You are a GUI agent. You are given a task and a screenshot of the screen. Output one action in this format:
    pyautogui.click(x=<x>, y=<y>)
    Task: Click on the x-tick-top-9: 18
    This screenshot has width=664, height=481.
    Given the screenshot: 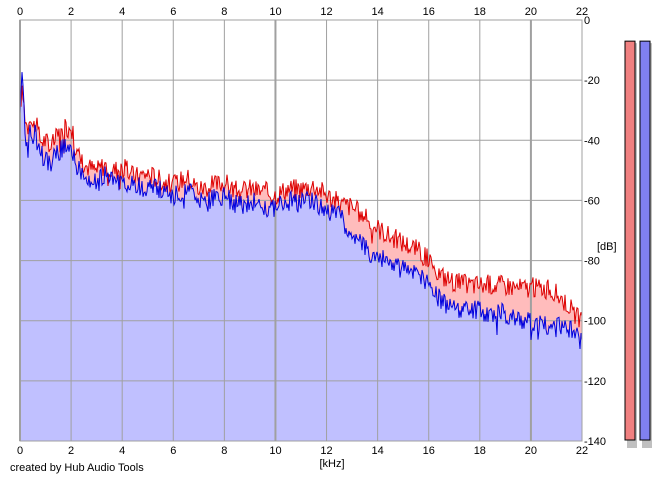 What is the action you would take?
    pyautogui.click(x=480, y=12)
    